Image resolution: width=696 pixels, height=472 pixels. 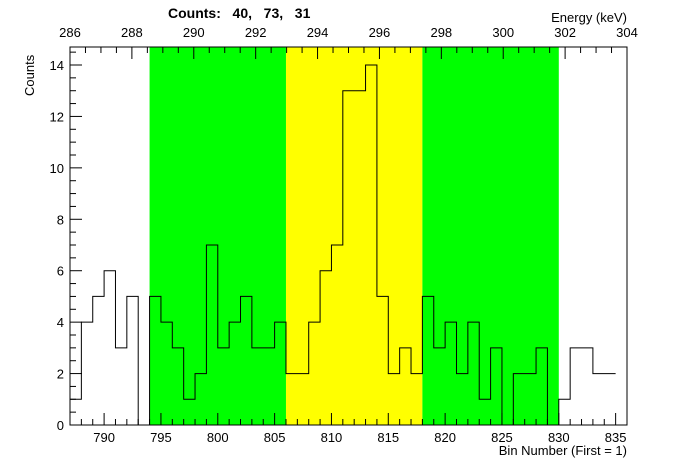 I want to click on y-tick-label: 6, so click(x=60, y=271).